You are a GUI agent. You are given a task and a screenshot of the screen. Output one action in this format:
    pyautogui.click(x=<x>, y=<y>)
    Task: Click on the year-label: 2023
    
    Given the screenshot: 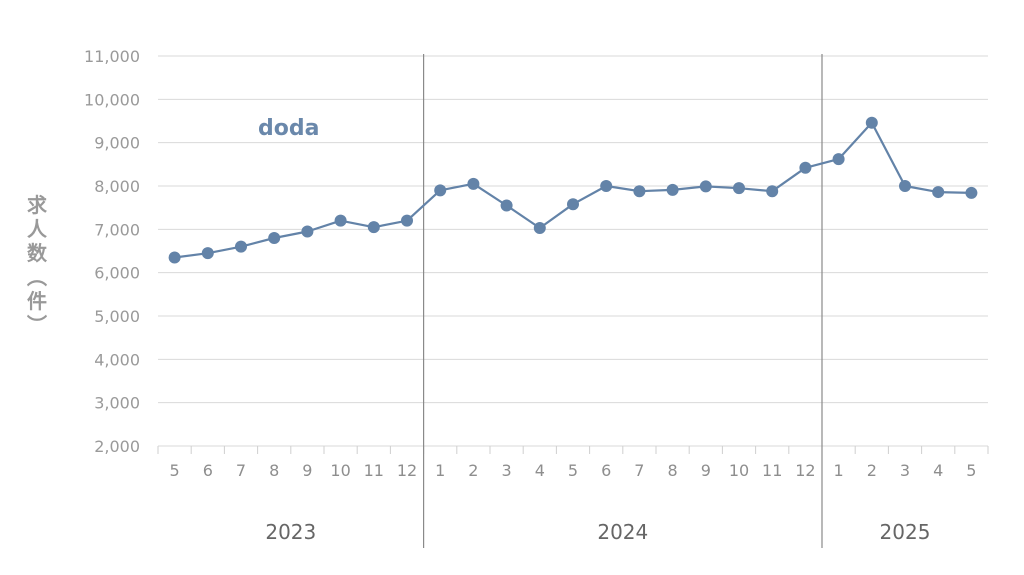 What is the action you would take?
    pyautogui.click(x=290, y=532)
    